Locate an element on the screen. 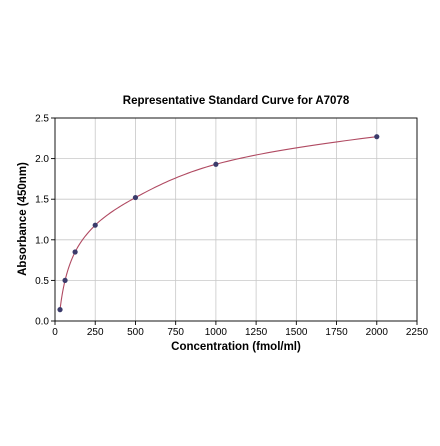  x-axis-title: Concentration (fmol/ml) is located at coordinates (236, 347).